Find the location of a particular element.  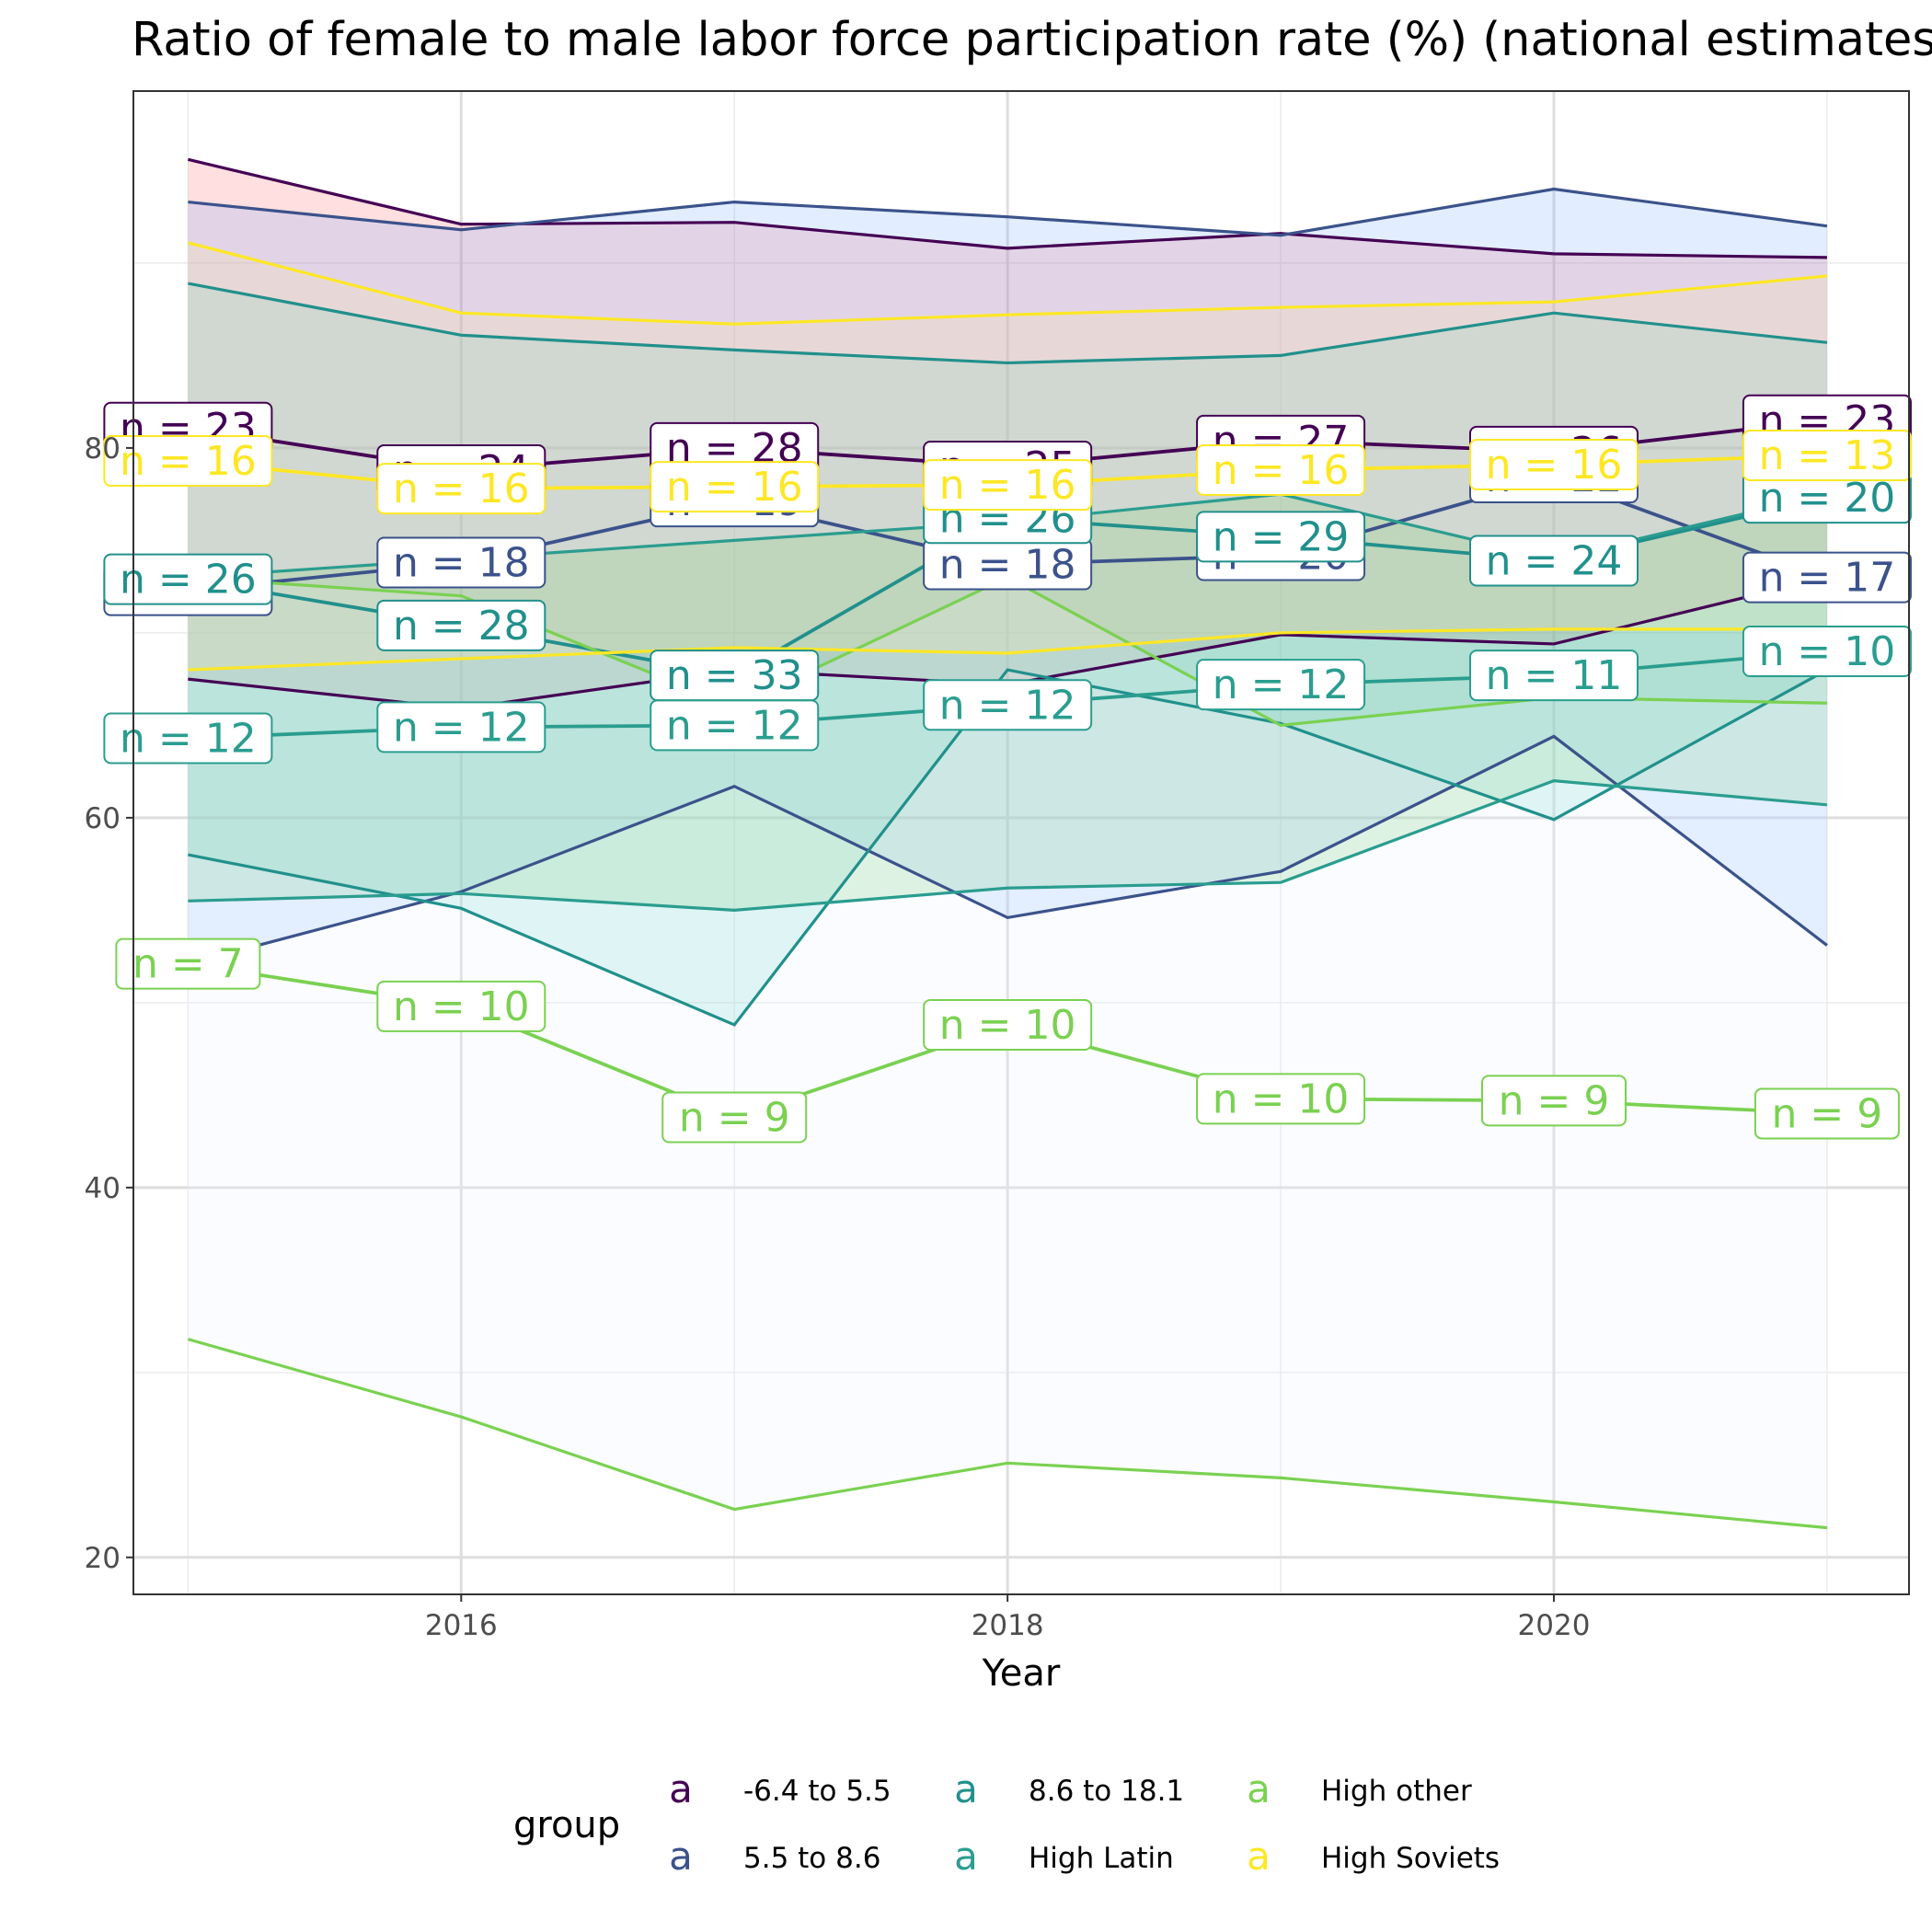

legend-item: a -6.4 to 5.5 is located at coordinates (780, 1788).